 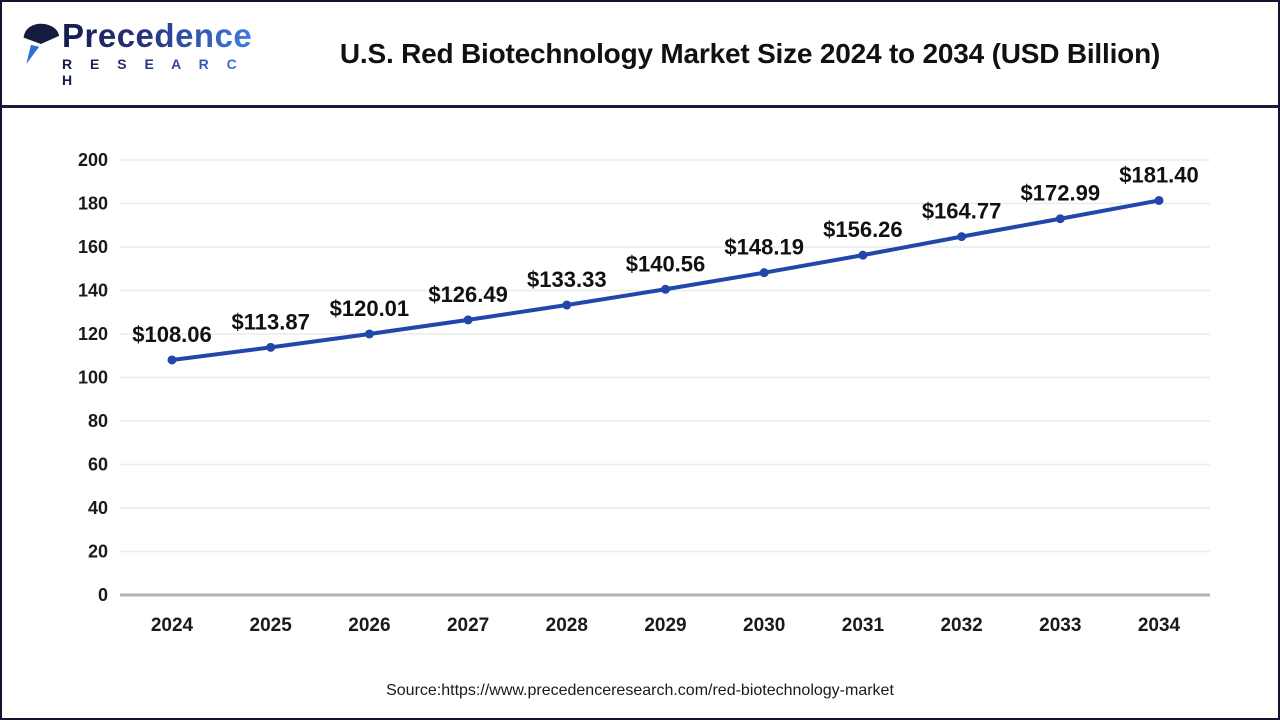 What do you see at coordinates (157, 36) in the screenshot?
I see `logo-wordmark: Precedence` at bounding box center [157, 36].